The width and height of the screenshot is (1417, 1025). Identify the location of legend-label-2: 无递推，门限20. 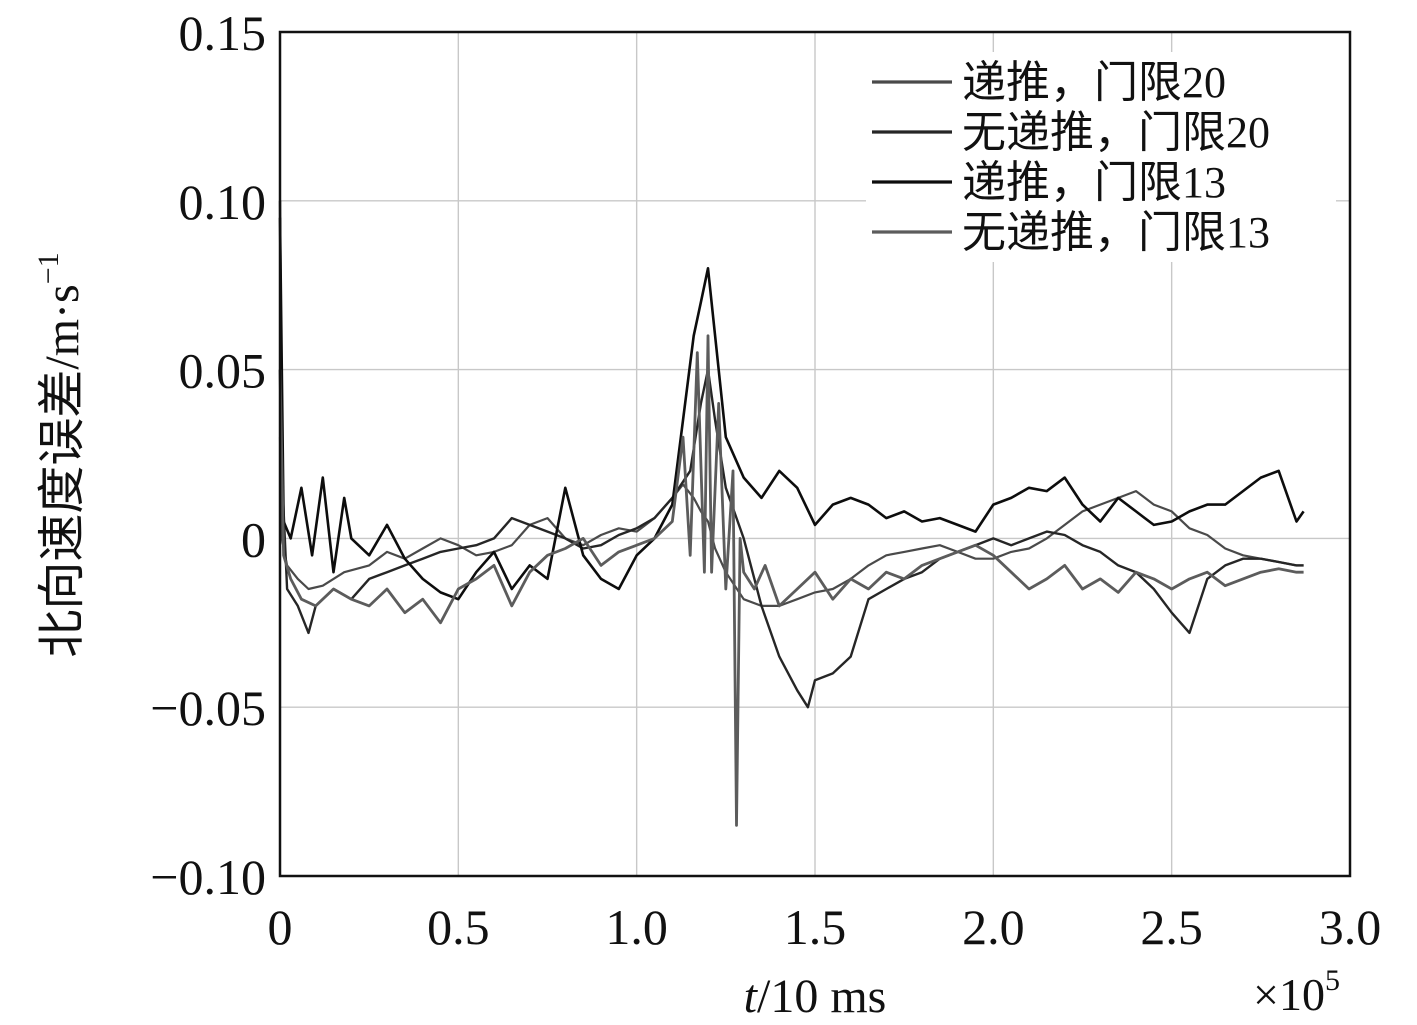
(1116, 132).